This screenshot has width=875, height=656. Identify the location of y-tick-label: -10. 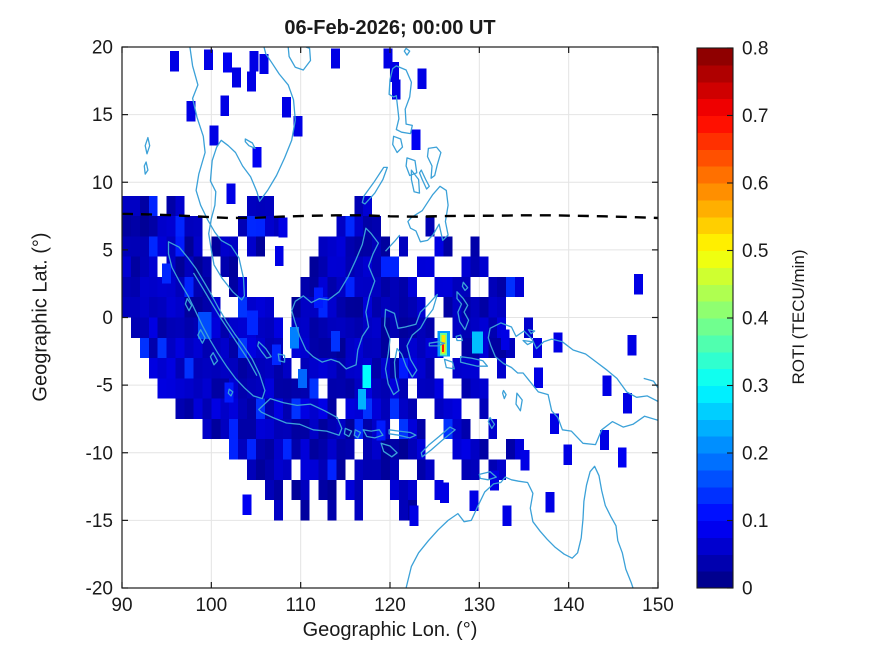
(99, 453).